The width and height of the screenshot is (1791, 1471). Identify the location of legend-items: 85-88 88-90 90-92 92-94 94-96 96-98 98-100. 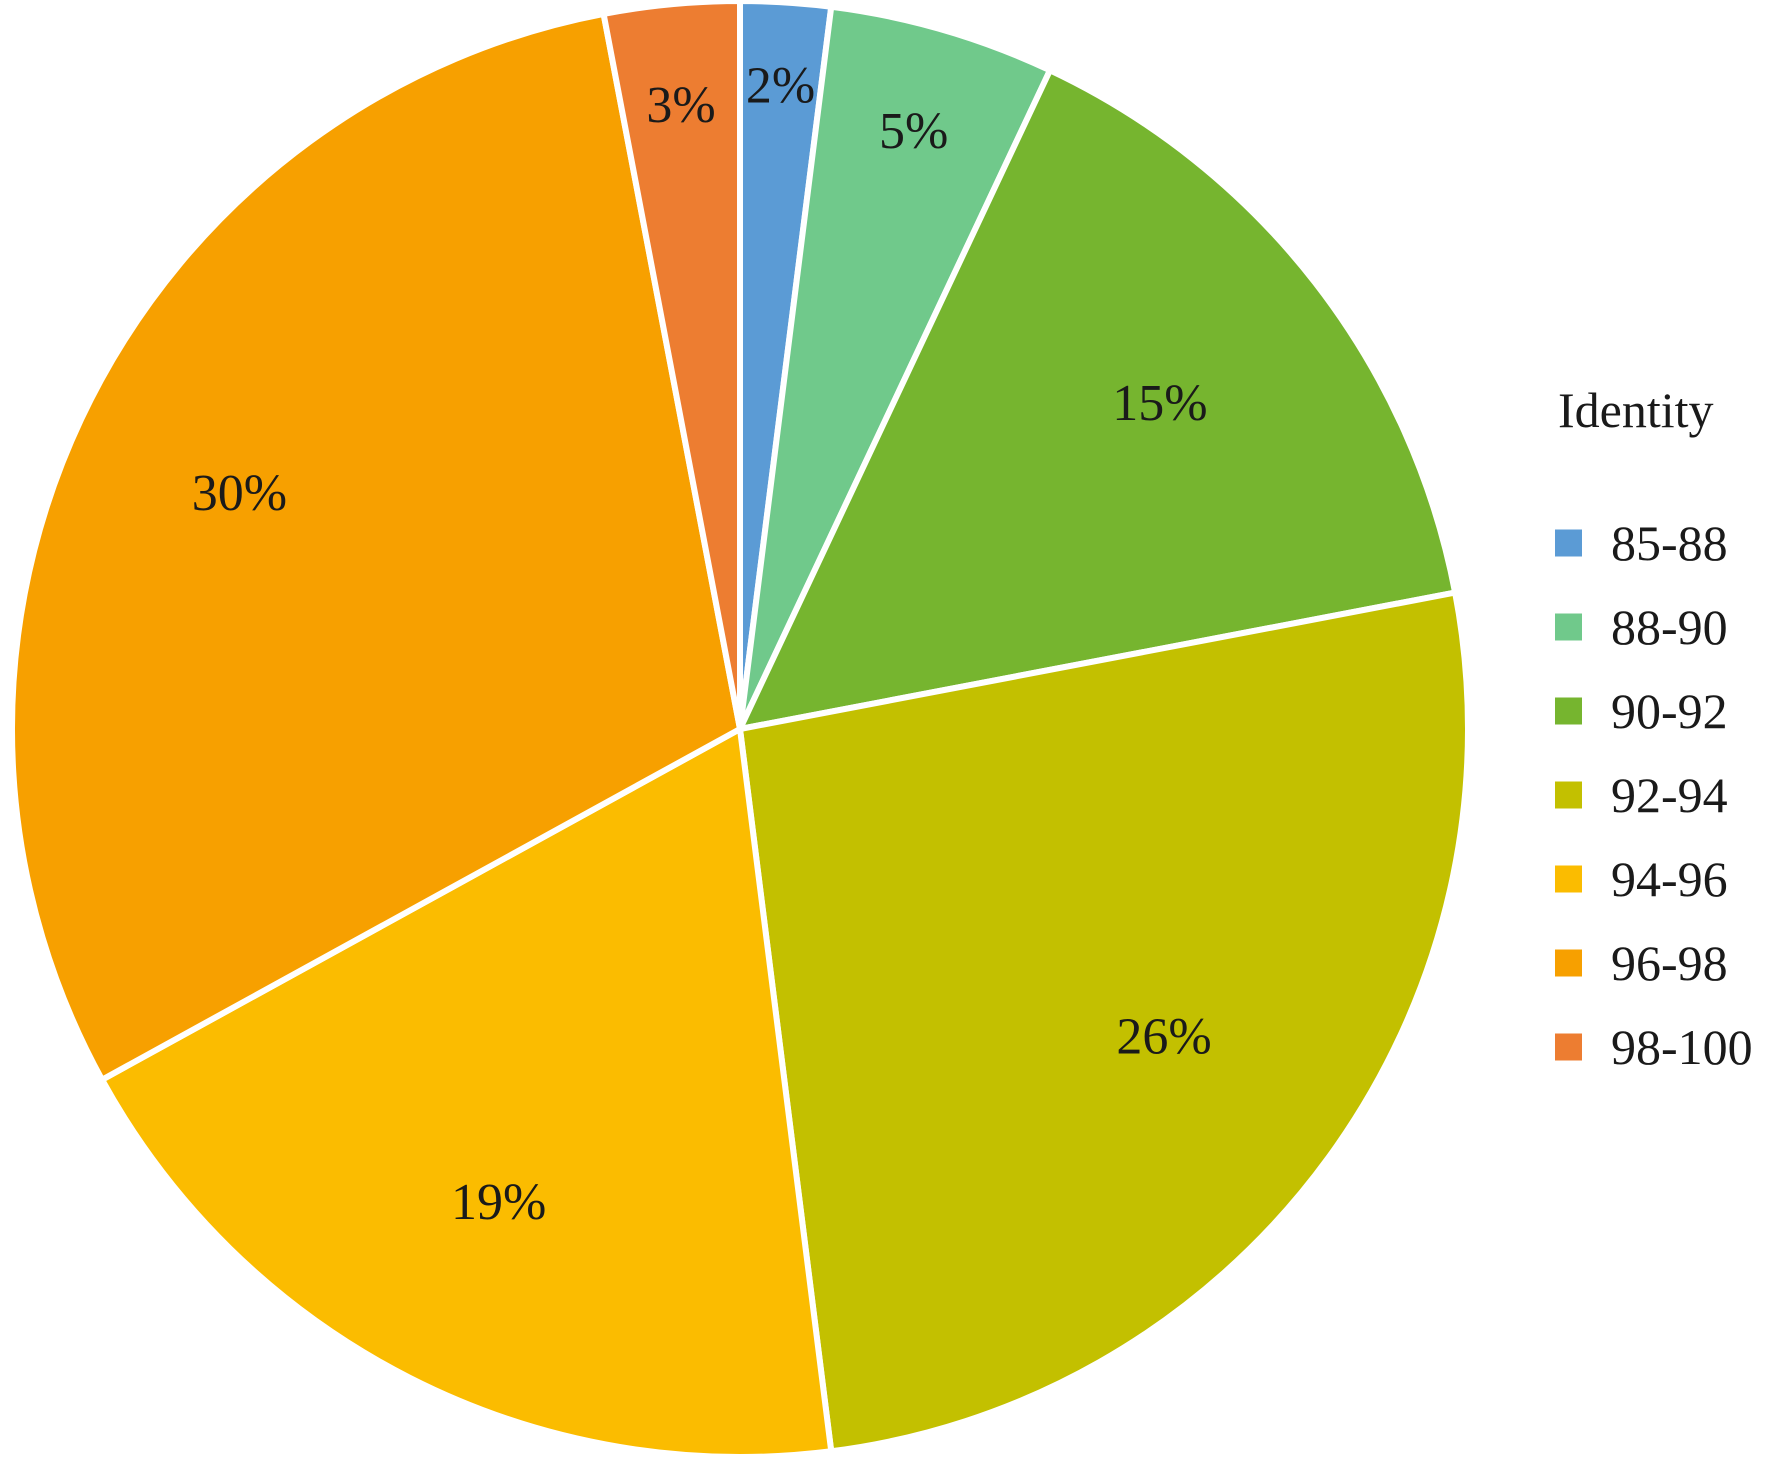
(1654, 795).